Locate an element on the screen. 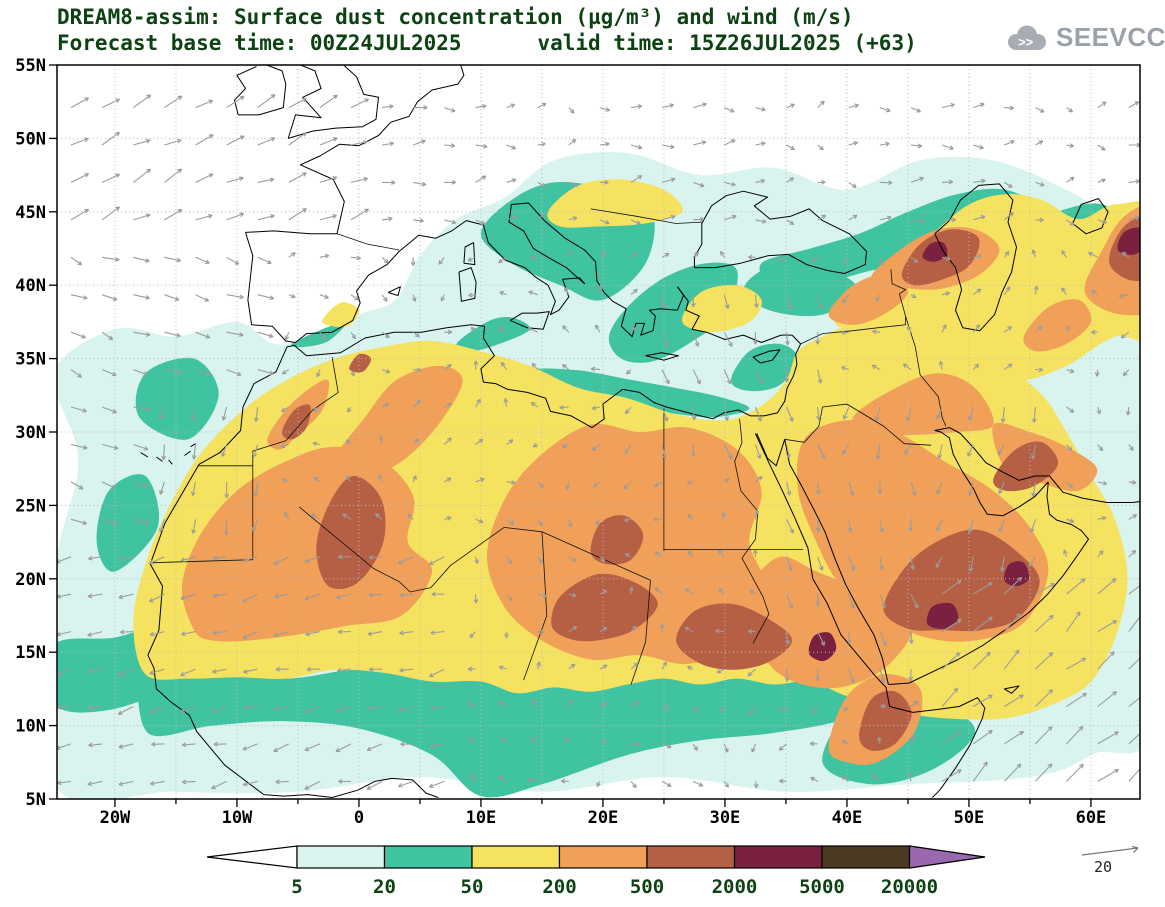 This screenshot has height=907, width=1165. colorbar-label: 200 is located at coordinates (559, 887).